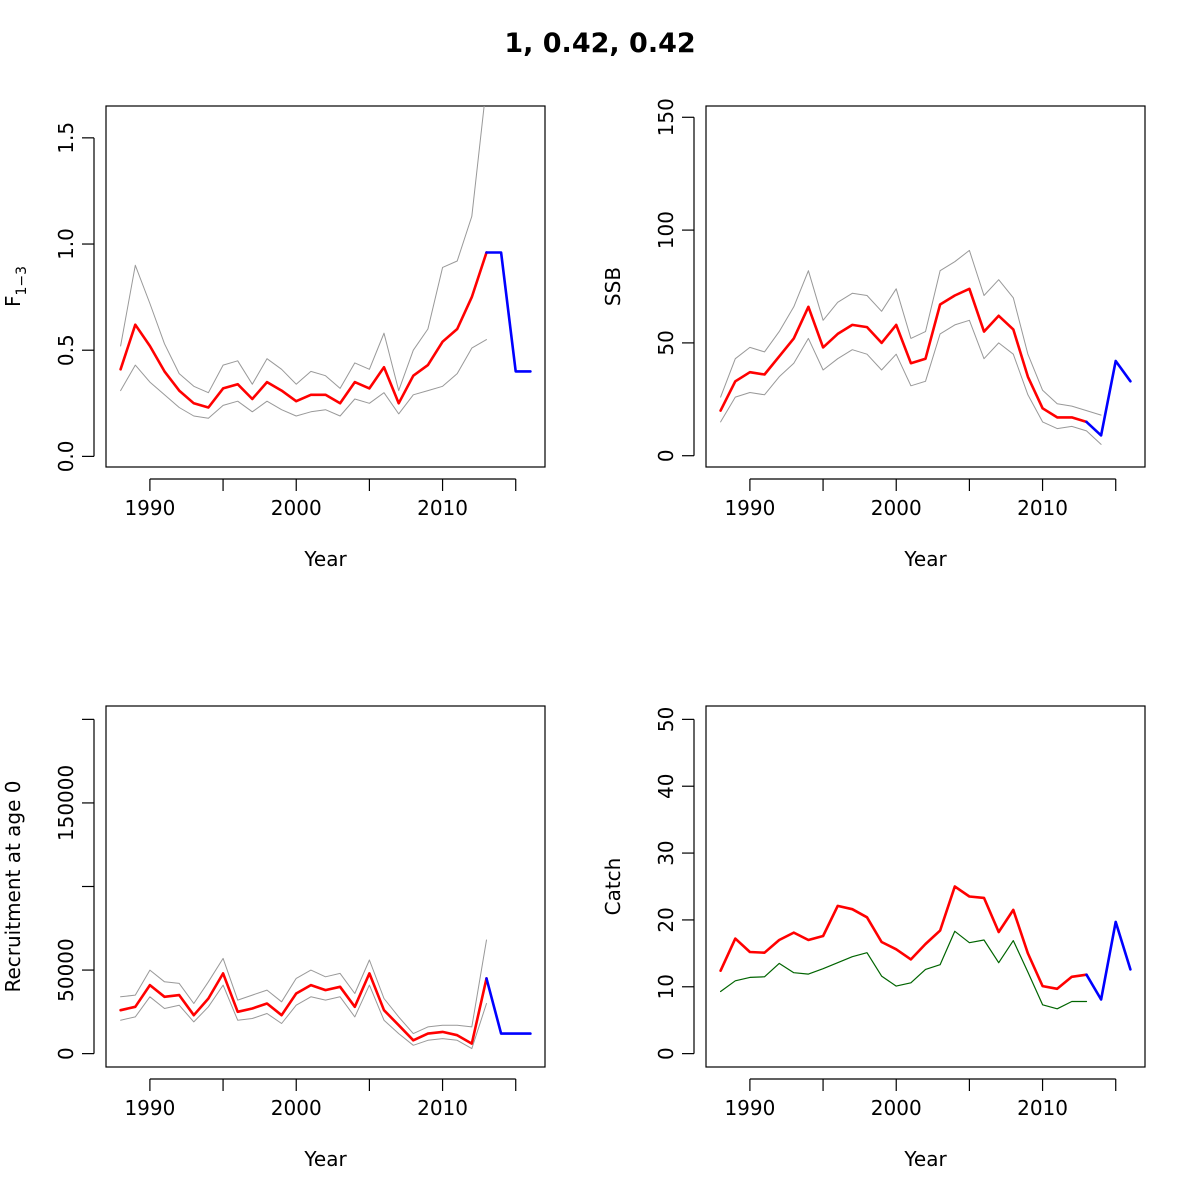  What do you see at coordinates (13, 886) in the screenshot?
I see `y-axis-label: Recruitment at age 0` at bounding box center [13, 886].